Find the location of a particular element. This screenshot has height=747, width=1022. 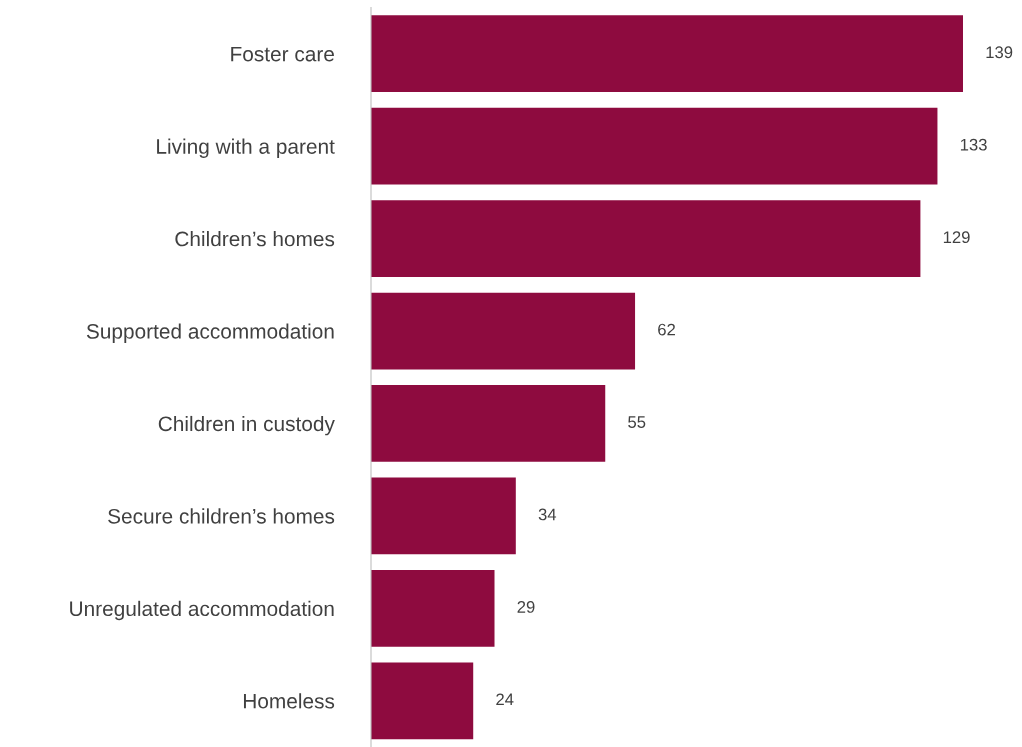

y-tick-label: Foster care is located at coordinates (282, 54).